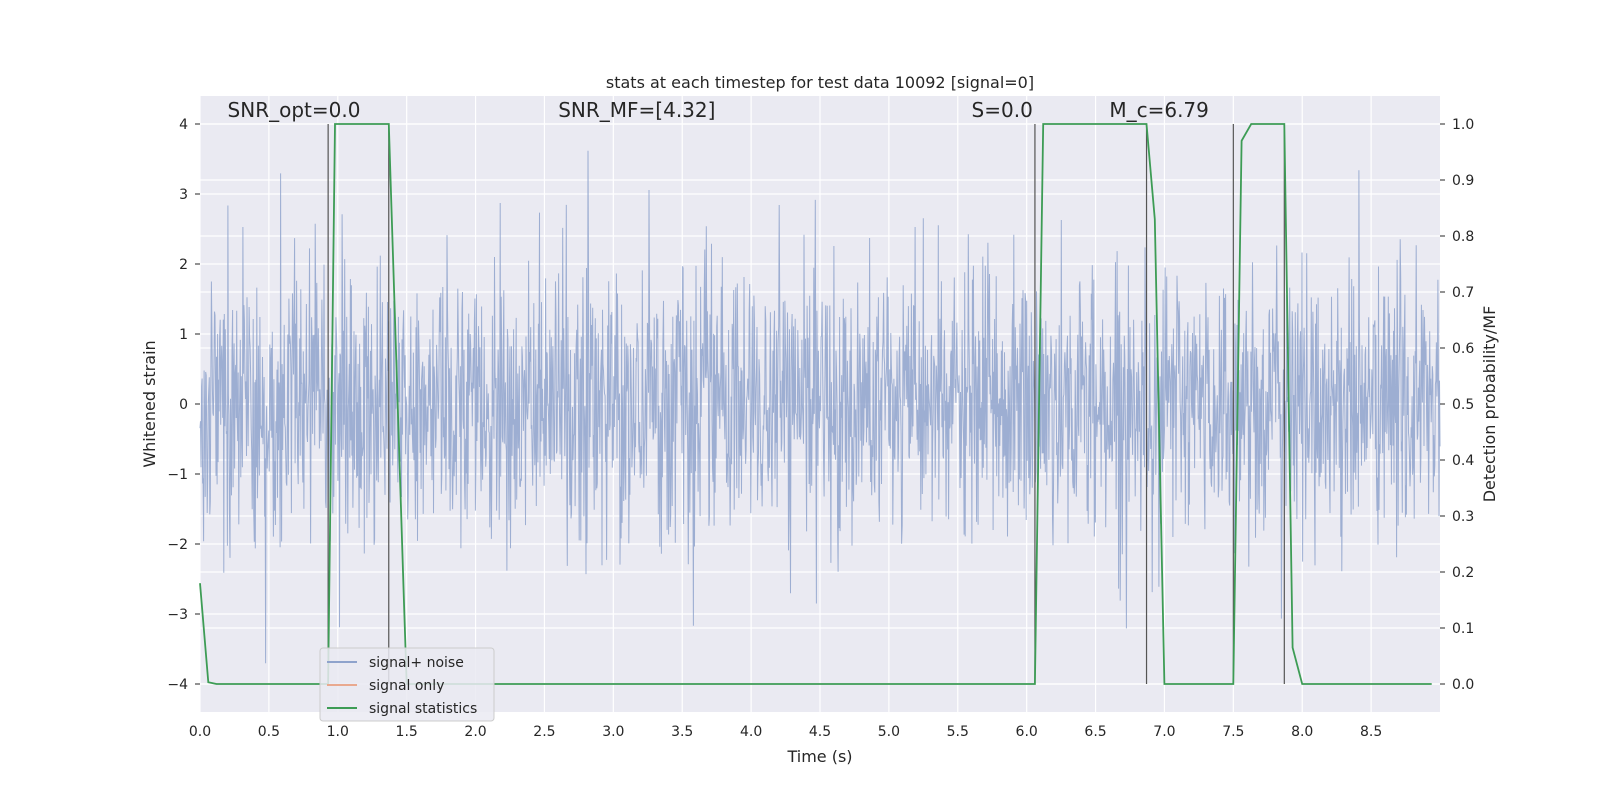  I want to click on y-tick-label-5: 1, so click(183, 335).